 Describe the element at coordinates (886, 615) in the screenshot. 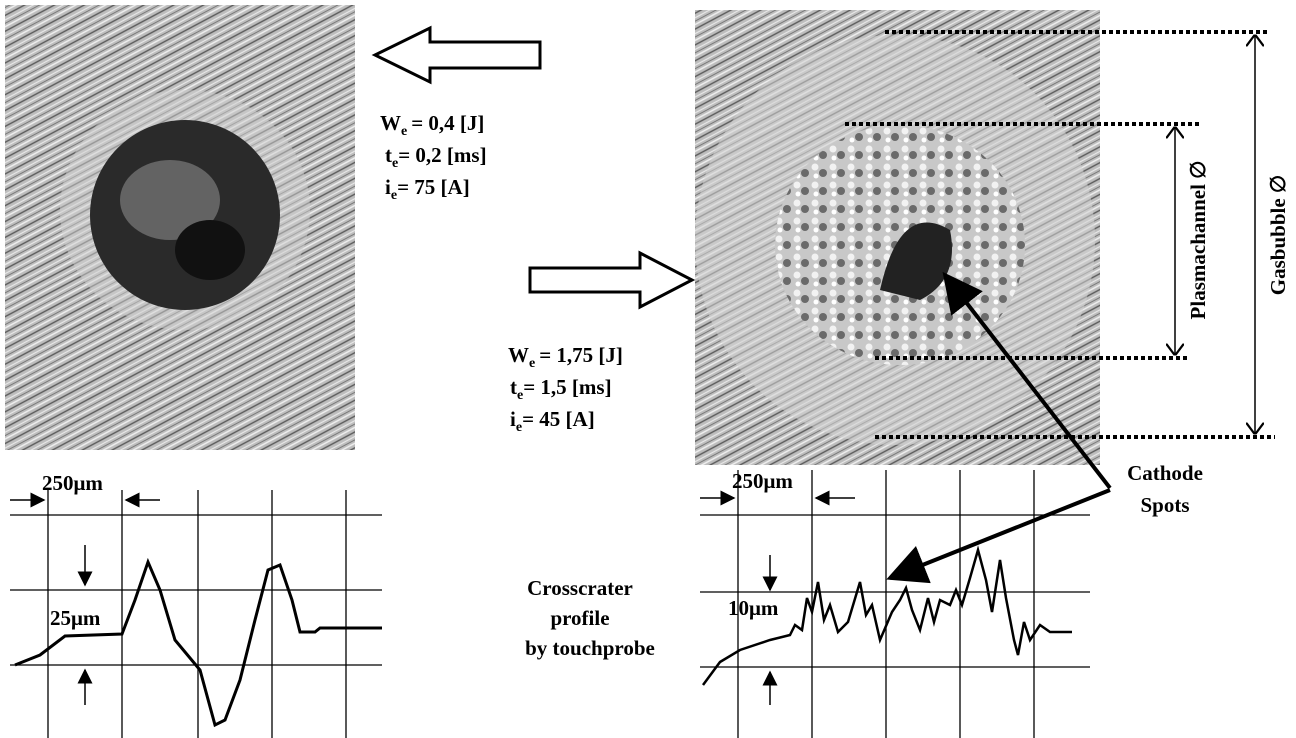

I see `right-profile` at that location.